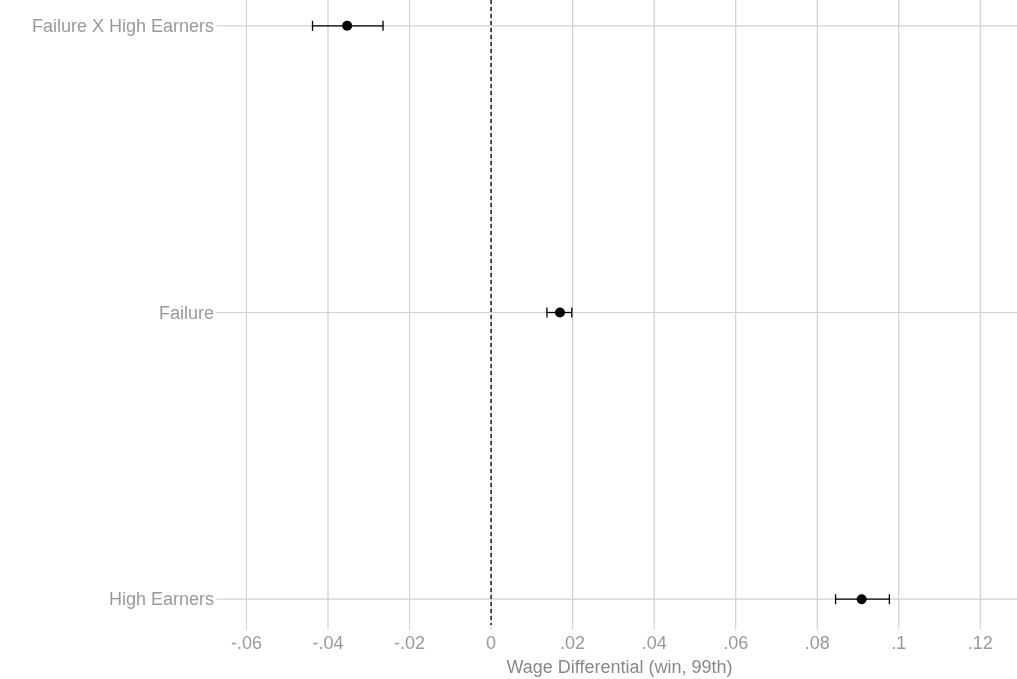 The width and height of the screenshot is (1017, 679). What do you see at coordinates (328, 643) in the screenshot?
I see `x-tick-label: -.04` at bounding box center [328, 643].